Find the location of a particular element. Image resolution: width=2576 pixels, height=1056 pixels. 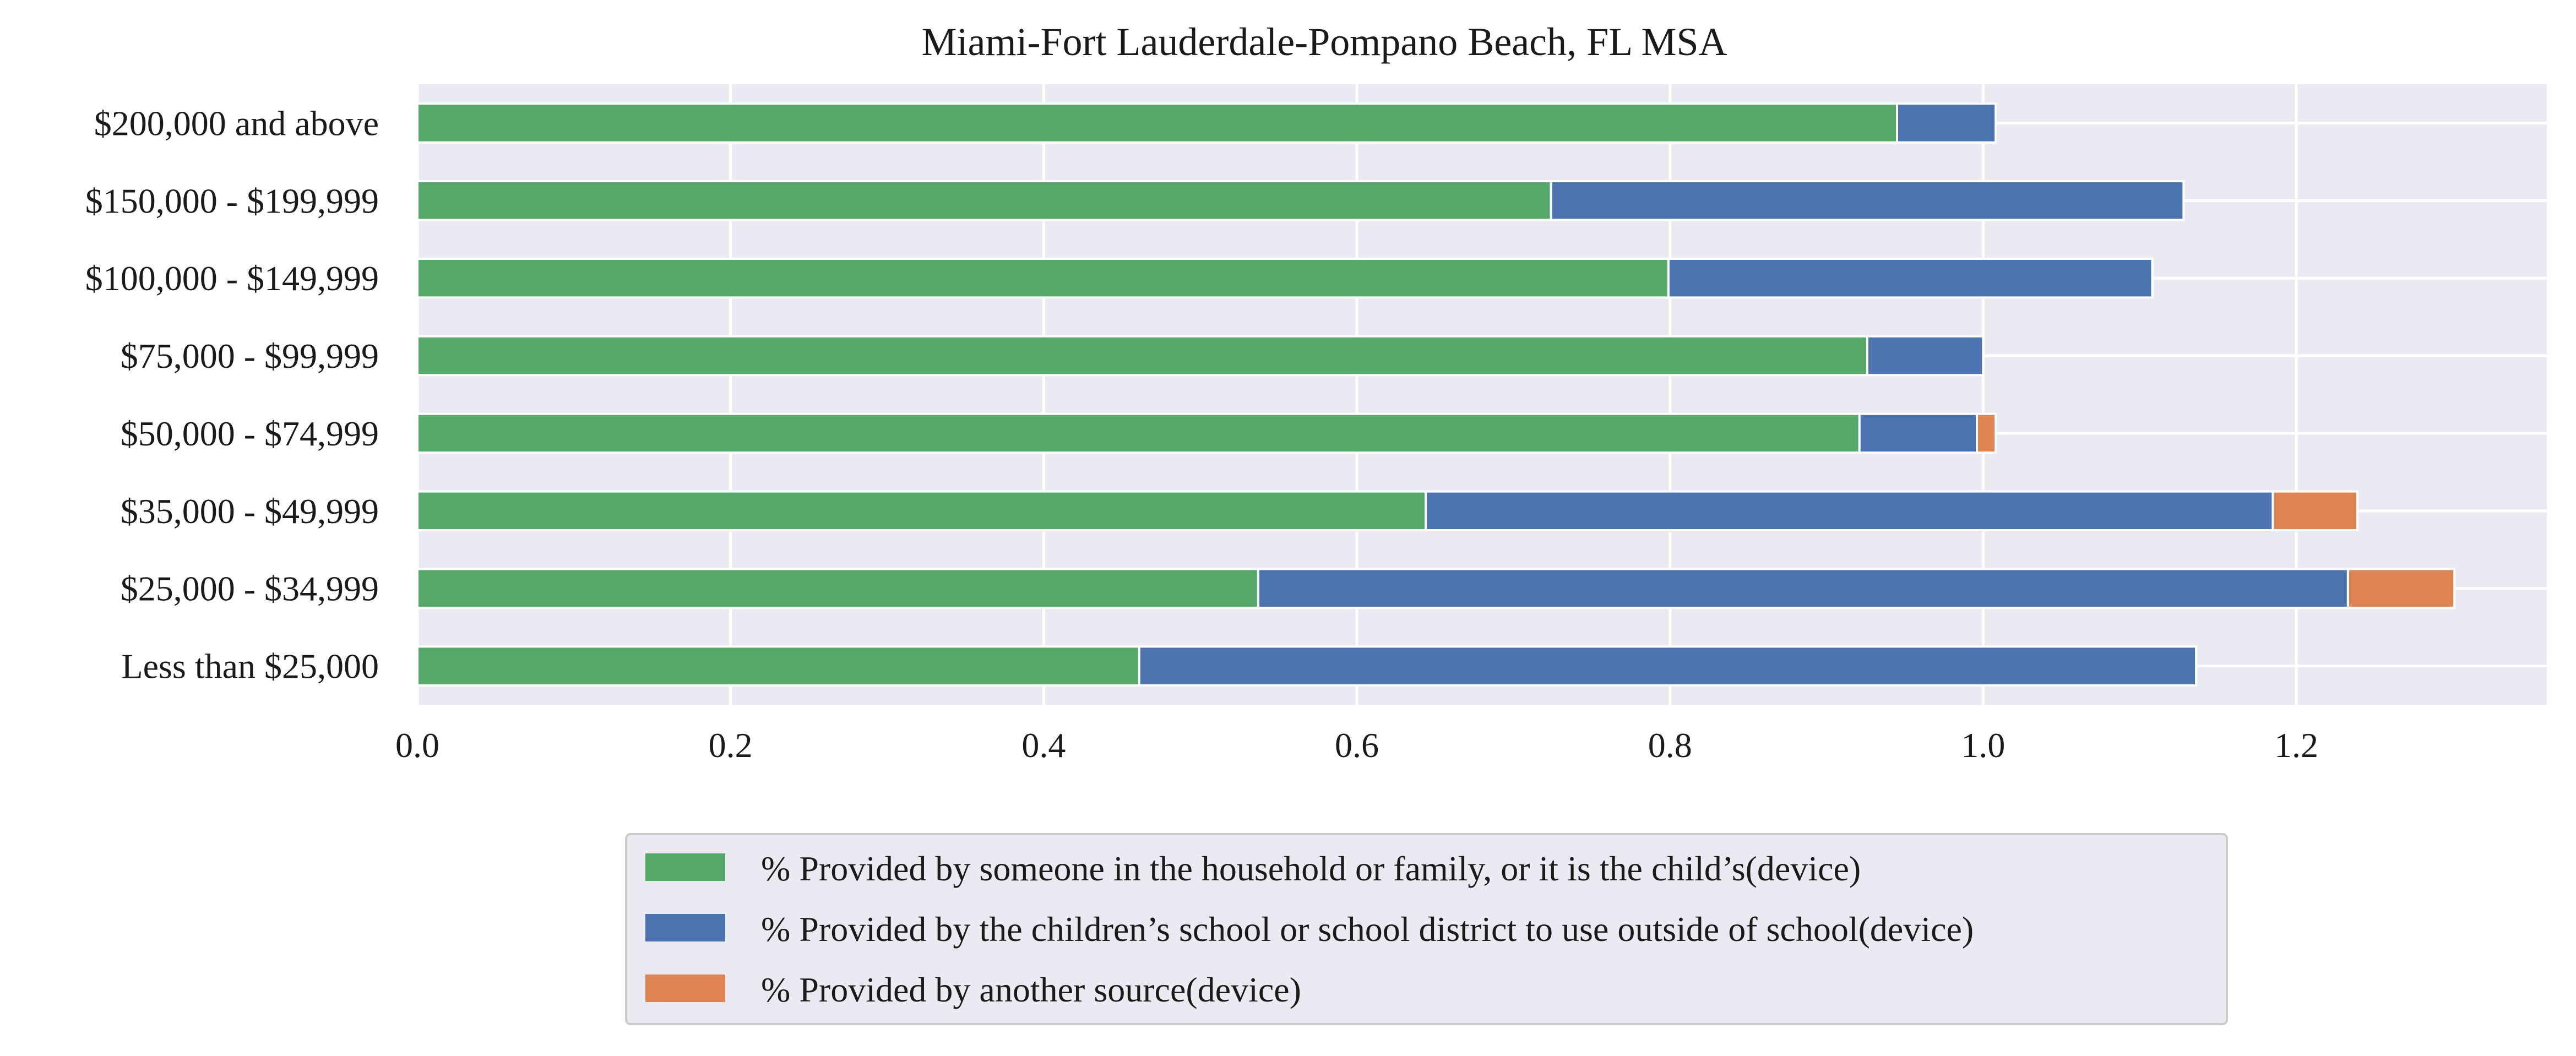

x-tick-label: 0.2 is located at coordinates (731, 745).